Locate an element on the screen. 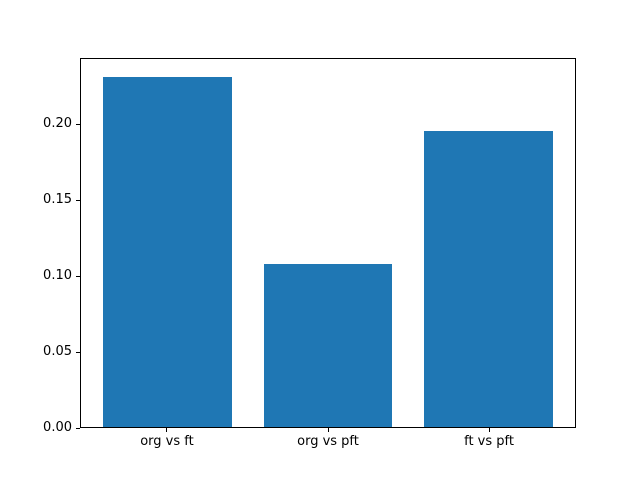 Image resolution: width=640 pixels, height=480 pixels. bar-org-vs-ft is located at coordinates (167, 251).